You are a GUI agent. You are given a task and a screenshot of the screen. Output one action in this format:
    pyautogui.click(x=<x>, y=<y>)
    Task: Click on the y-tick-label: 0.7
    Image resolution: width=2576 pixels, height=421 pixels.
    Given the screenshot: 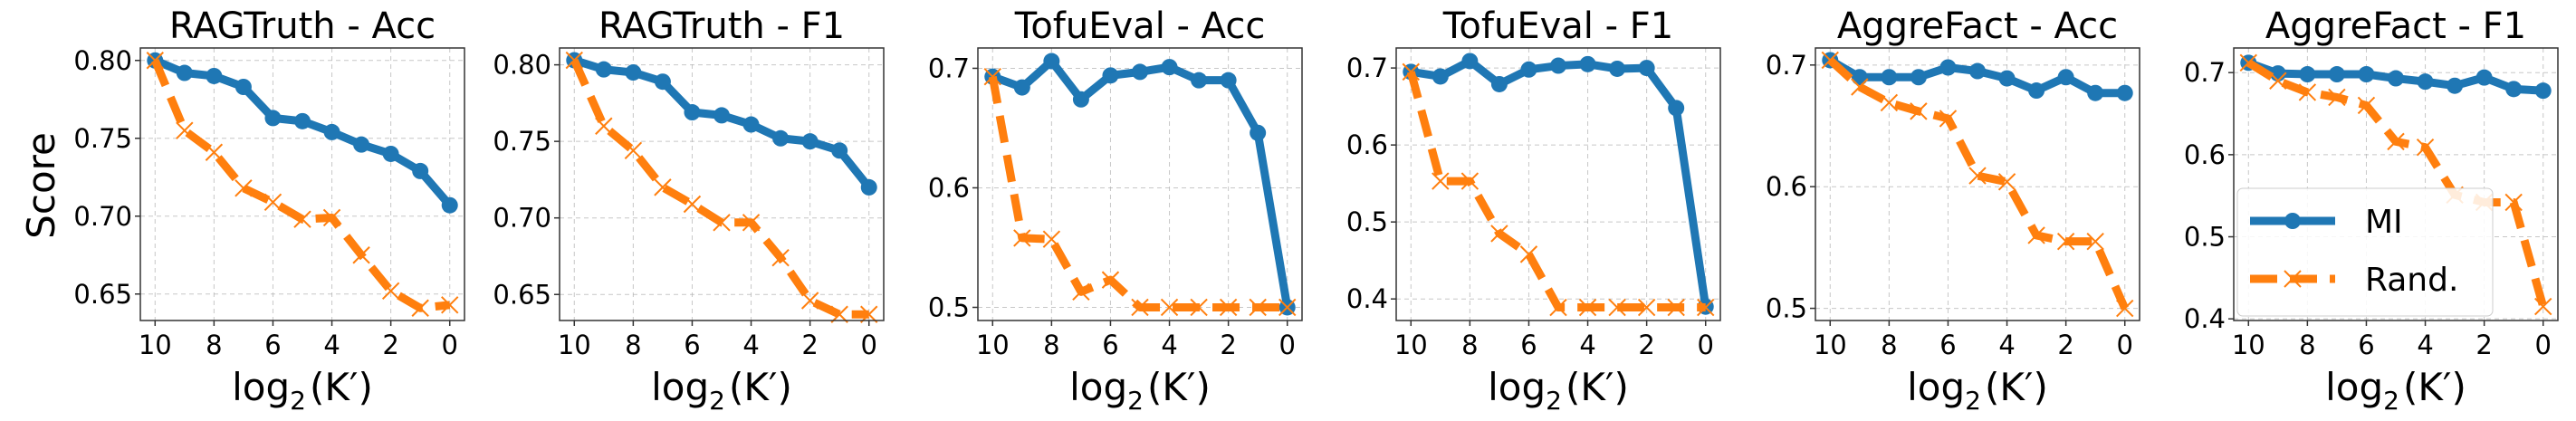 What is the action you would take?
    pyautogui.click(x=949, y=68)
    